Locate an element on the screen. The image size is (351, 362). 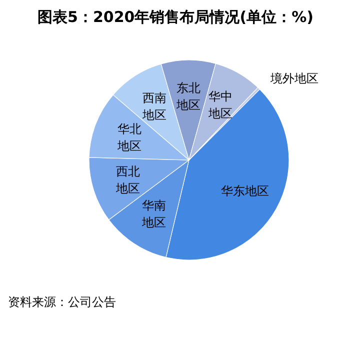
slice-label: 西北地区 is located at coordinates (127, 180).